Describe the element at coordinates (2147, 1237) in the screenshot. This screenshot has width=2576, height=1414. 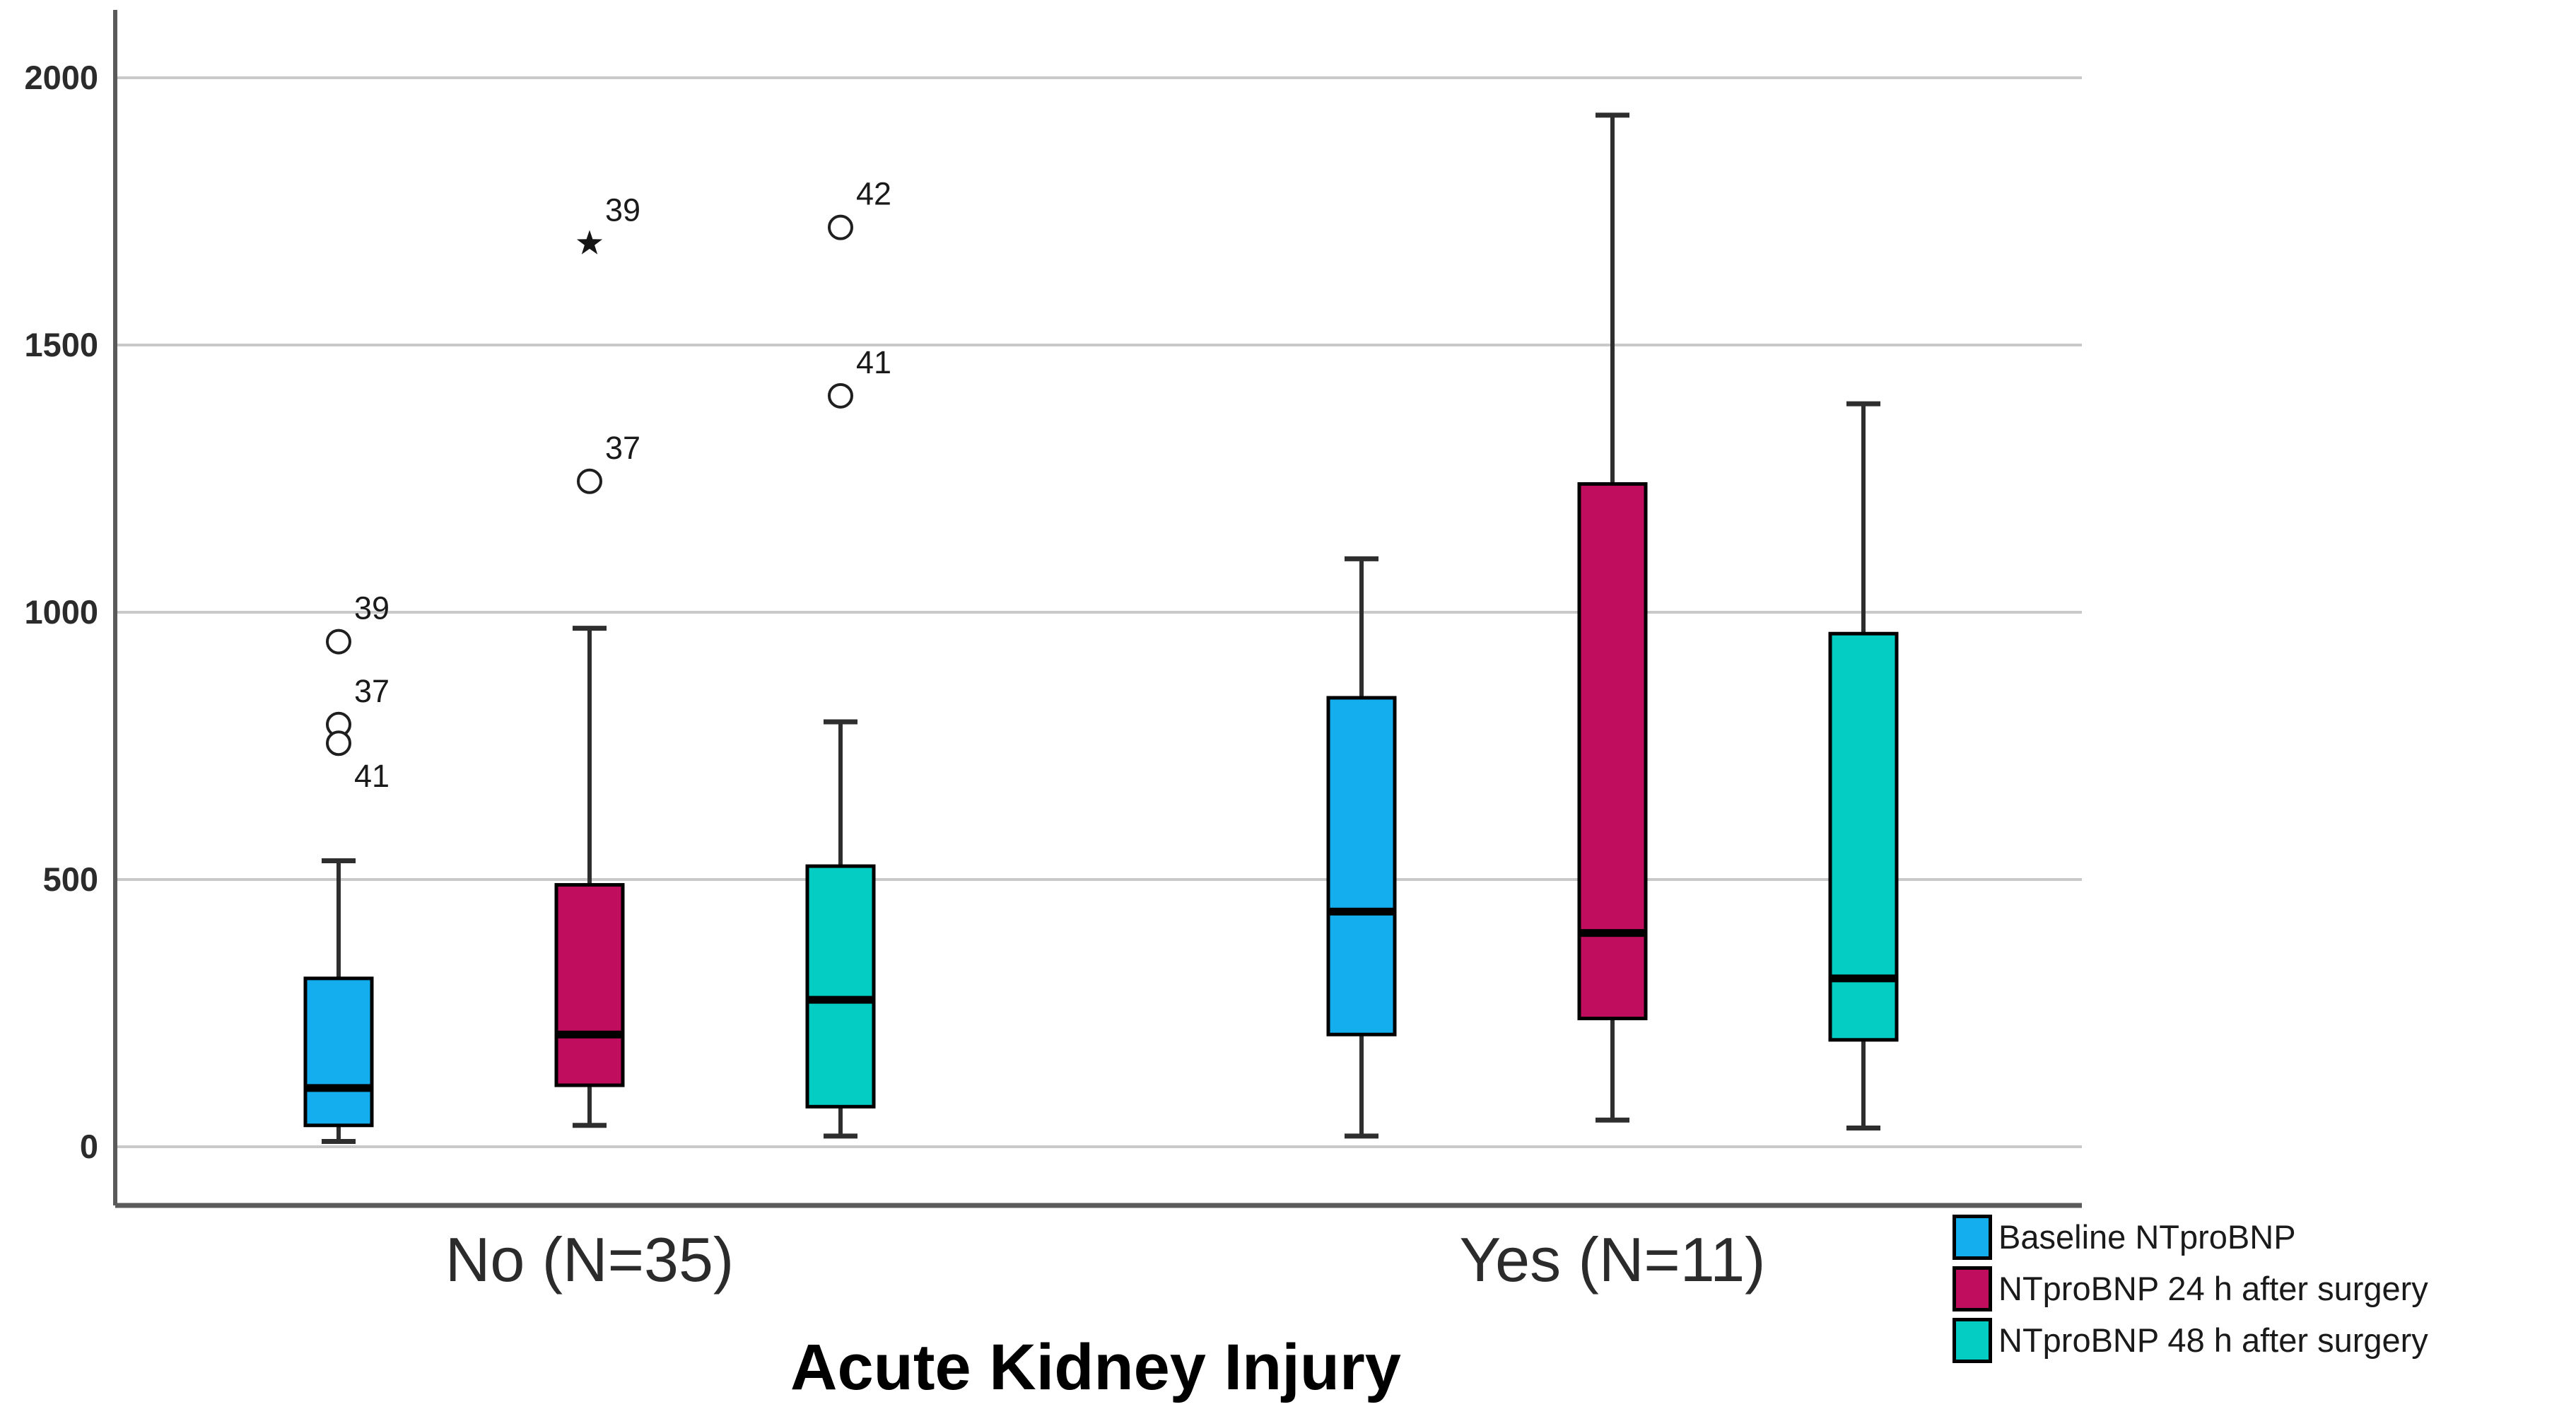
I see `legend-label: Baseline NTproBNP` at that location.